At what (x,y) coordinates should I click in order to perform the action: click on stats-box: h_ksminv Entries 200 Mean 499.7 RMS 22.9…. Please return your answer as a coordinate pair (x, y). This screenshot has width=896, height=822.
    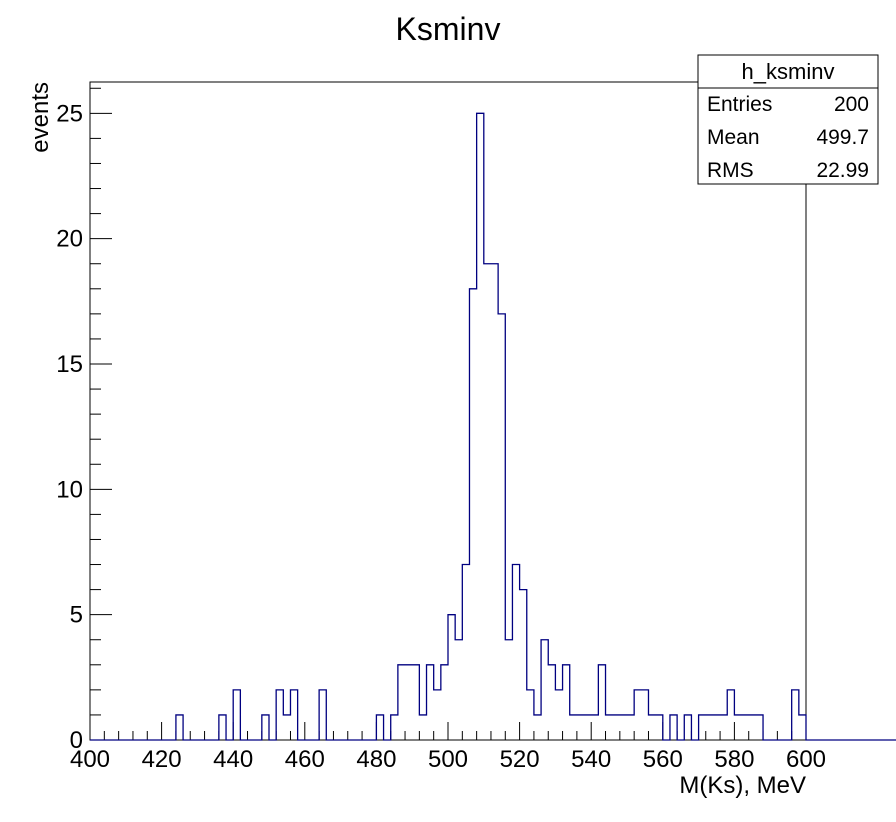
    Looking at the image, I should click on (788, 119).